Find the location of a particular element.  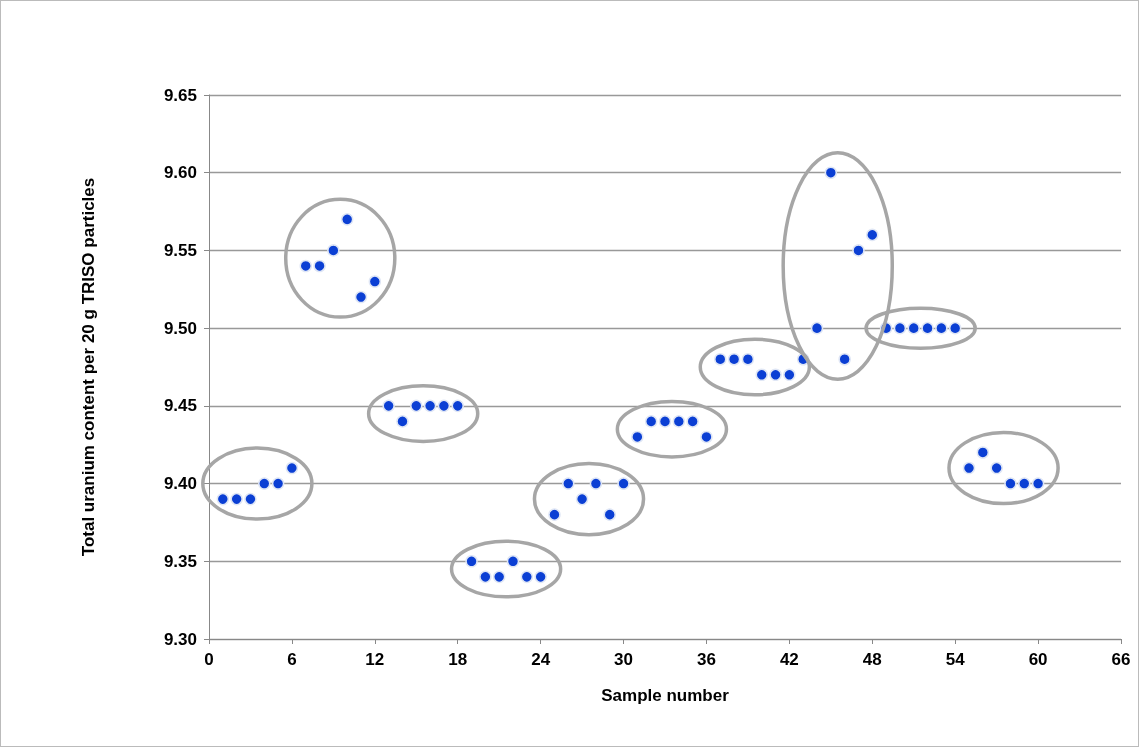

y-tick-label: 9.45 is located at coordinates (180, 406).